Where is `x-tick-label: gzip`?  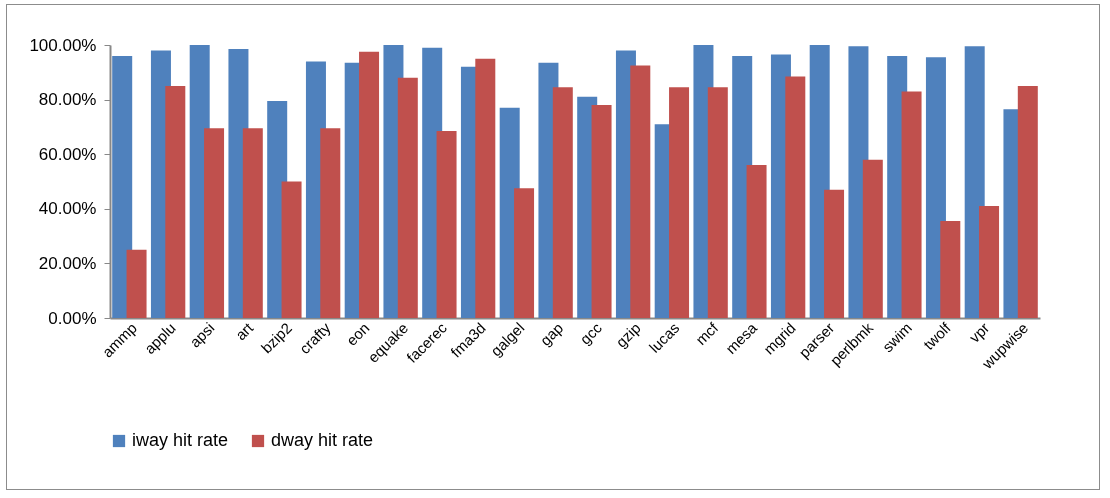
x-tick-label: gzip is located at coordinates (628, 335).